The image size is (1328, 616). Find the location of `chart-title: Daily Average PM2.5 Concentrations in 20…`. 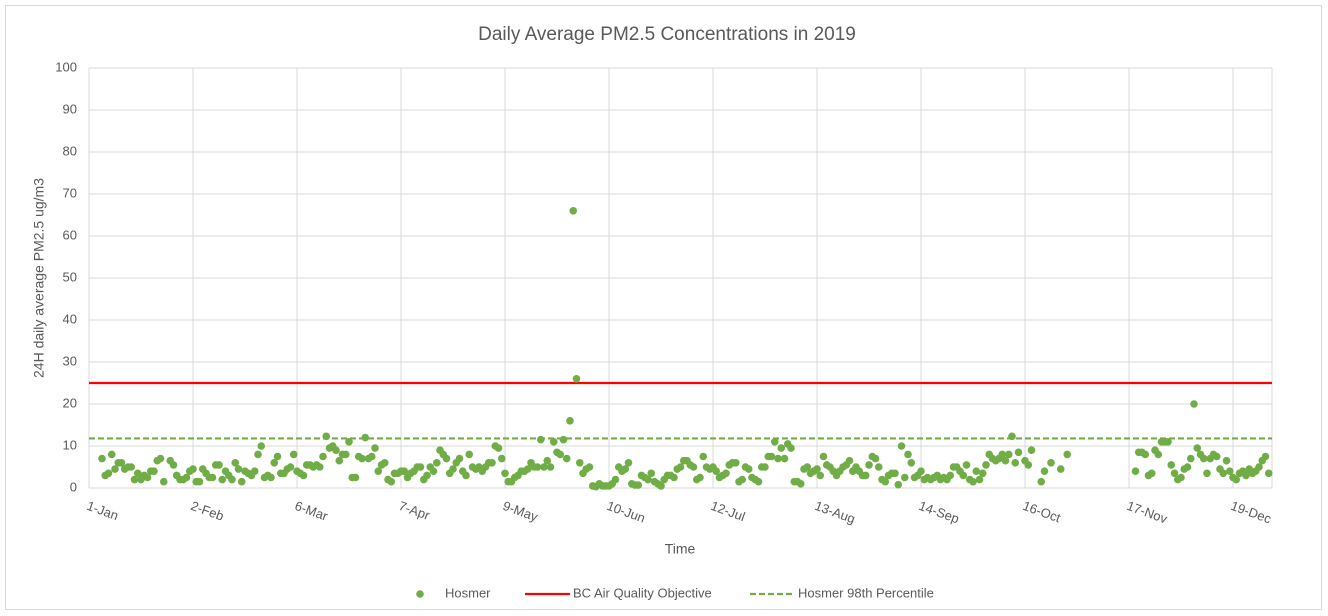

chart-title: Daily Average PM2.5 Concentrations in 20… is located at coordinates (667, 34).